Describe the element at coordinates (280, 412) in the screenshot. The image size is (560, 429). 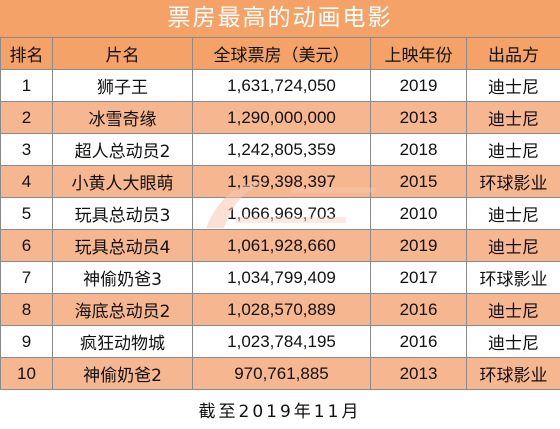
I see `data-as-of-note: 截至2019年11月` at that location.